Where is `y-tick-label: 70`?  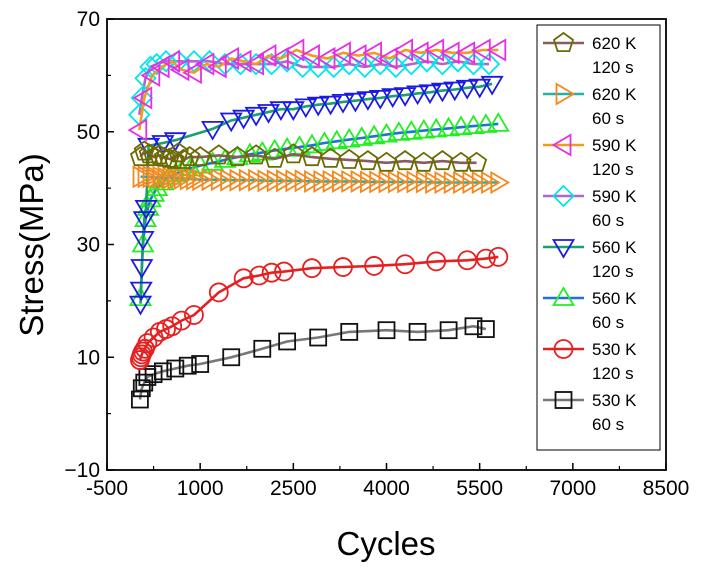 y-tick-label: 70 is located at coordinates (88, 19).